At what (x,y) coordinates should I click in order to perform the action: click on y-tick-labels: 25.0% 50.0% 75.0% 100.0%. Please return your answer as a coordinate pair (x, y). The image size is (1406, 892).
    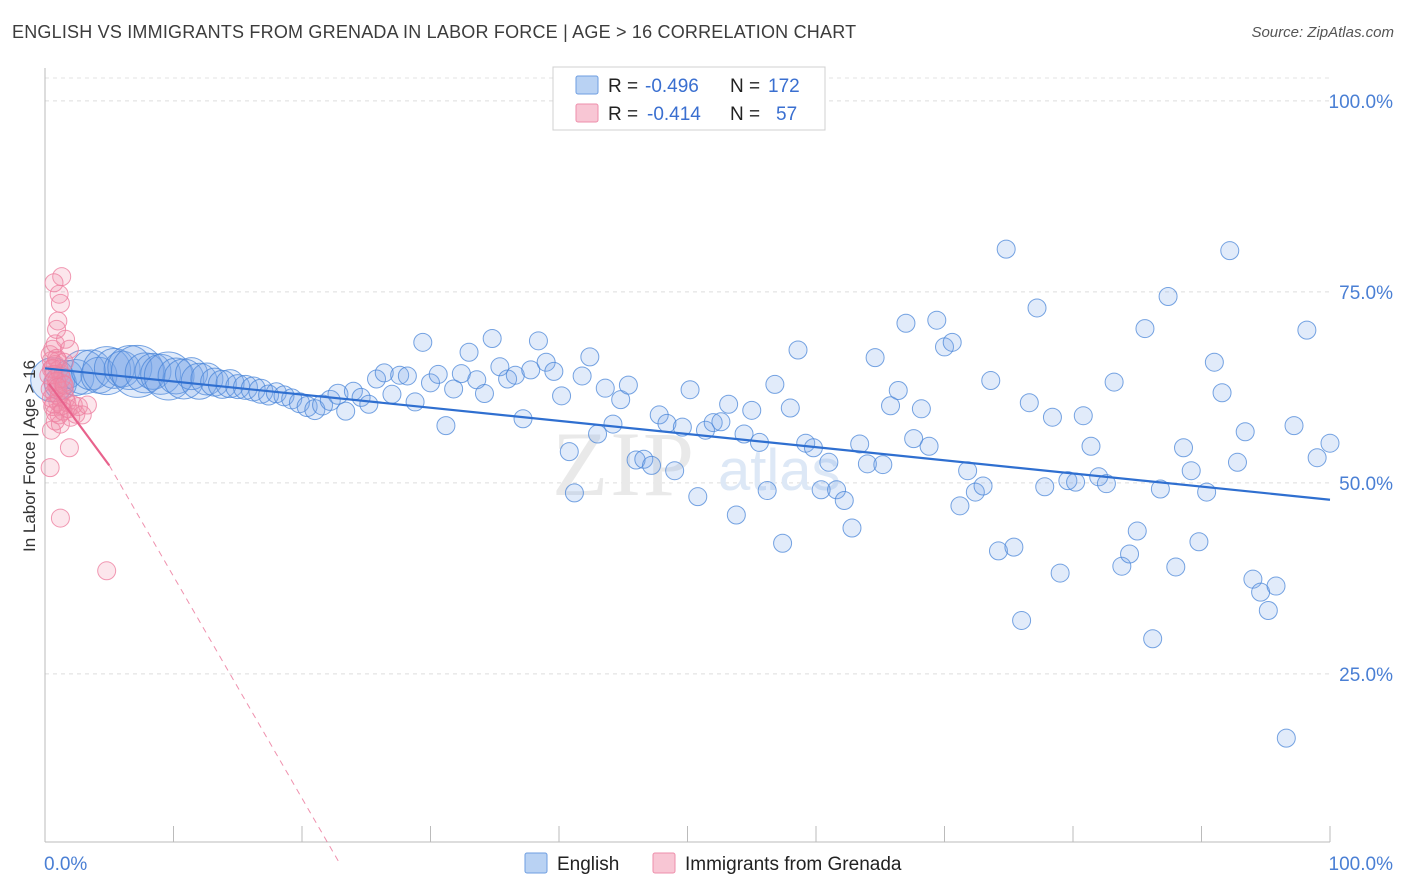
    Looking at the image, I should click on (1361, 389).